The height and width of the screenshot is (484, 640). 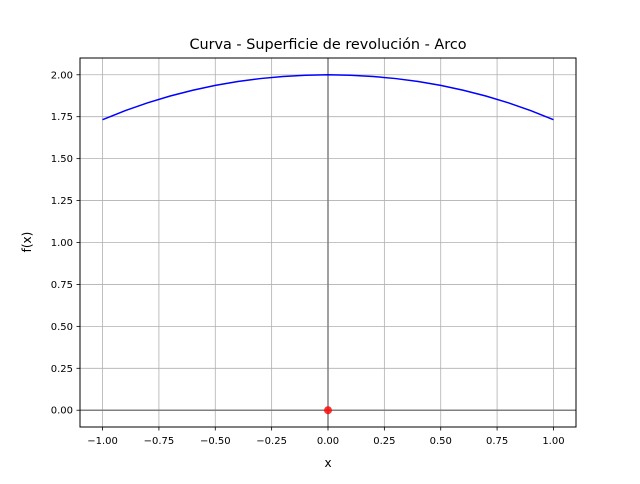 I want to click on y-tick-label: 1.25, so click(x=62, y=201).